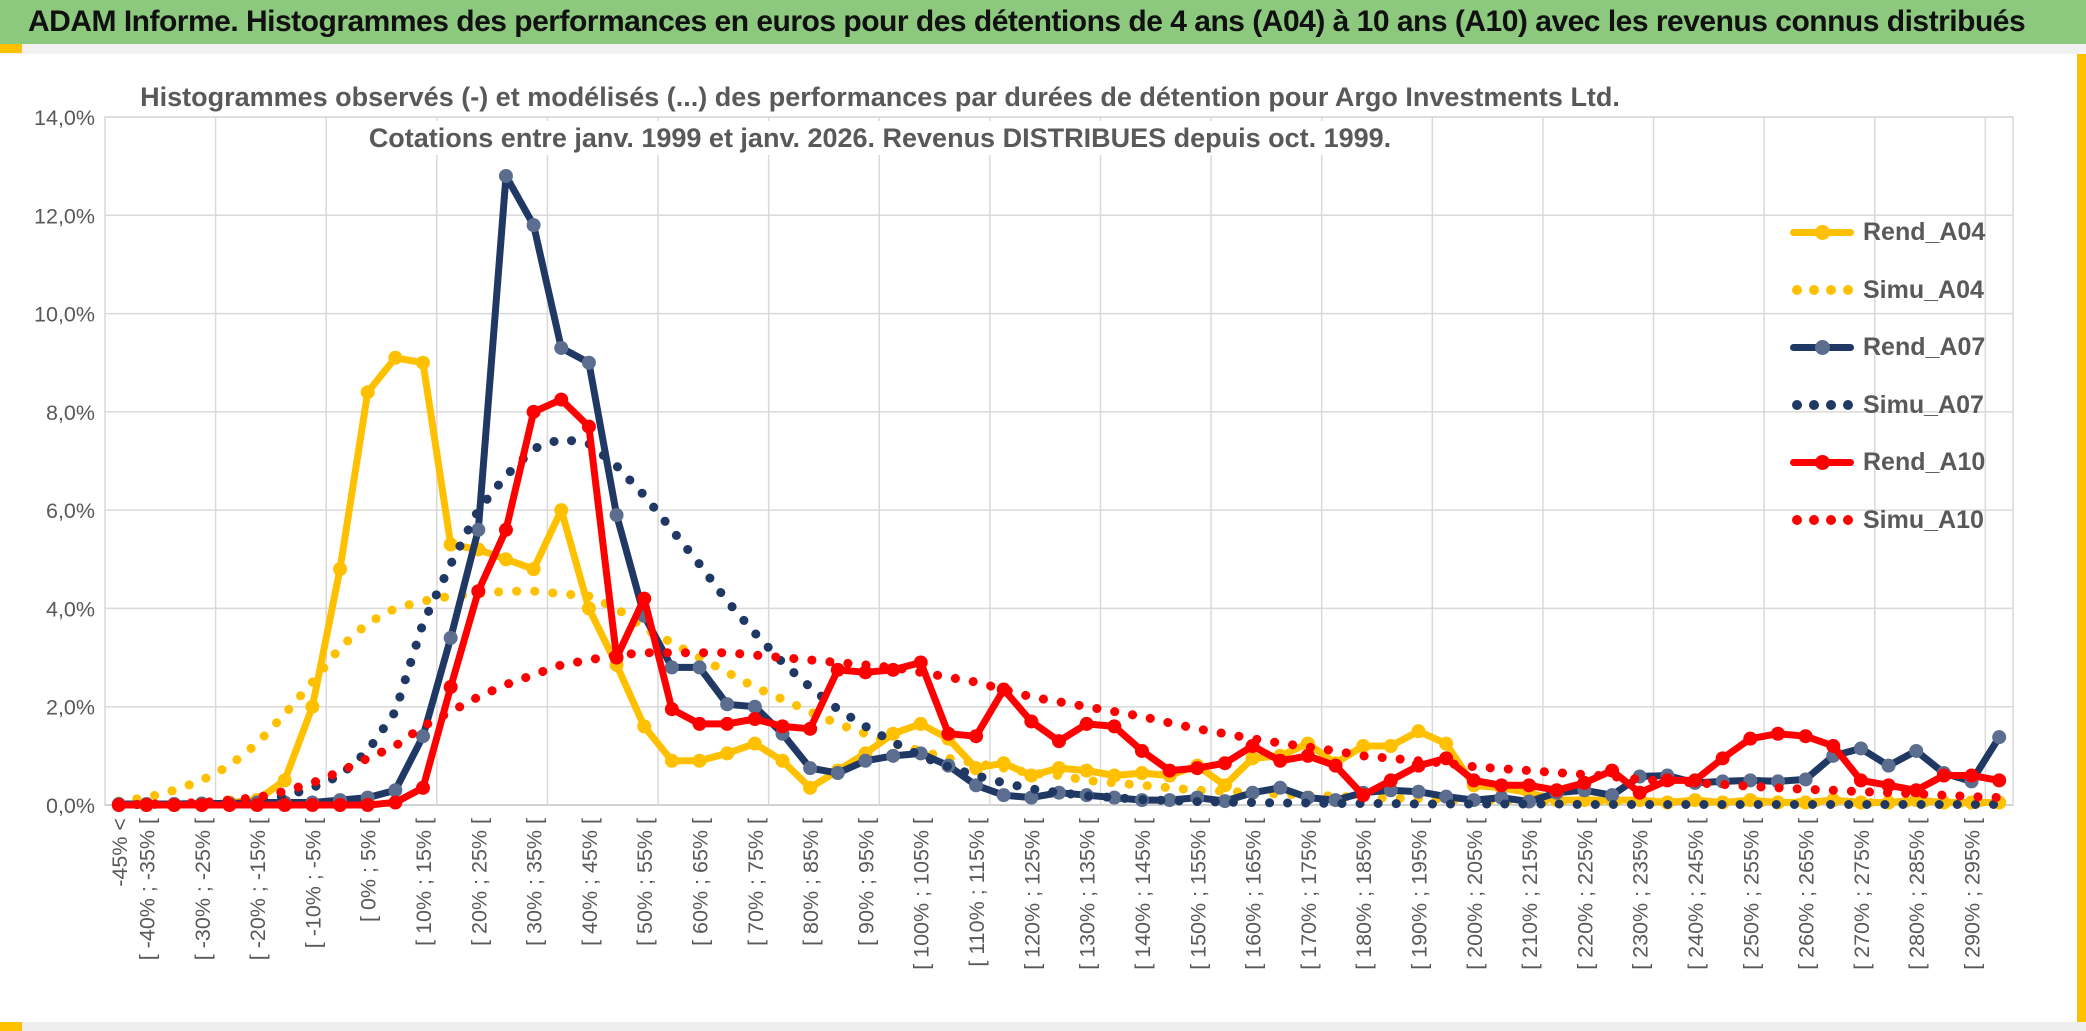  I want to click on x-axis-label: [ -40% ; -35% [, so click(147, 889).